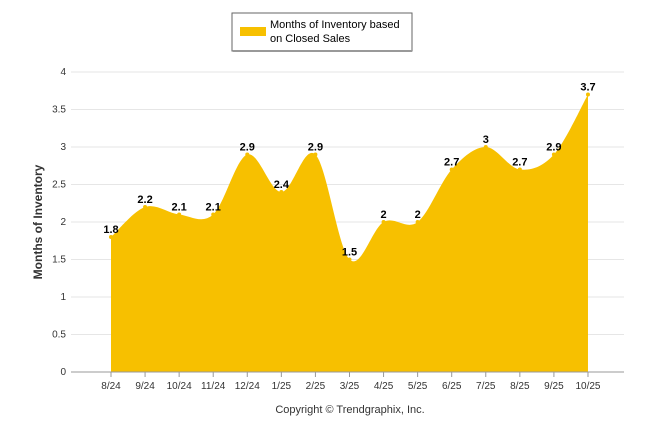  Describe the element at coordinates (310, 39) in the screenshot. I see `legend-label-line-2: on Closed Sales` at that location.